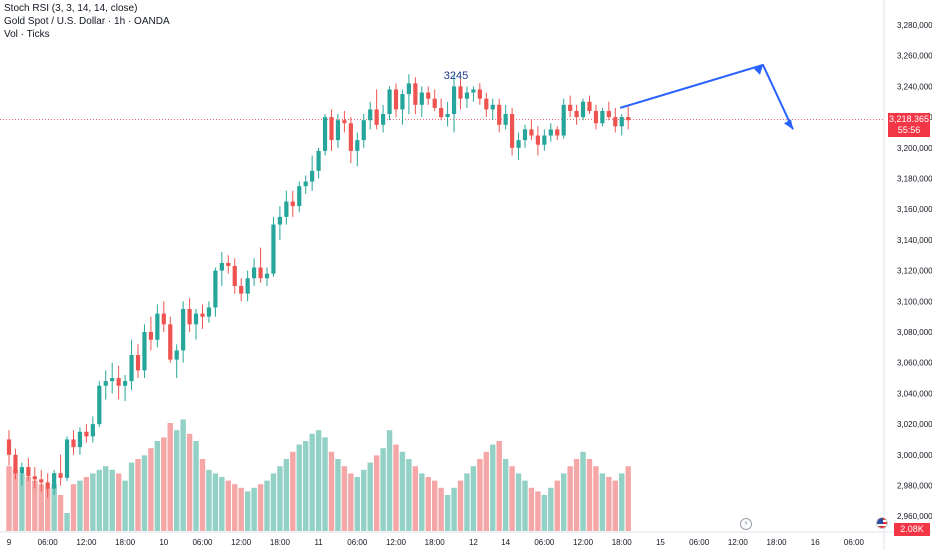 The height and width of the screenshot is (550, 932). Describe the element at coordinates (27, 34) in the screenshot. I see `volume-label: Vol · Ticks` at that location.